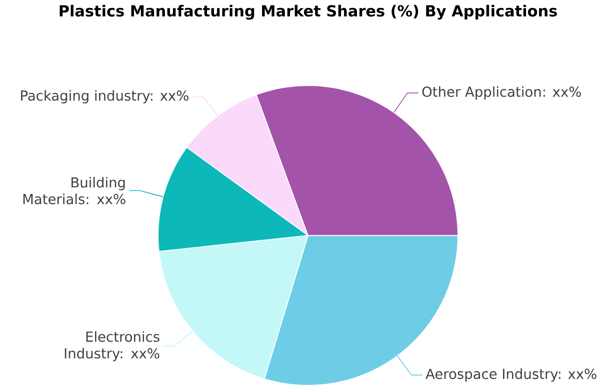  Describe the element at coordinates (112, 346) in the screenshot. I see `slice-label: Electronics Industry: xx%` at that location.